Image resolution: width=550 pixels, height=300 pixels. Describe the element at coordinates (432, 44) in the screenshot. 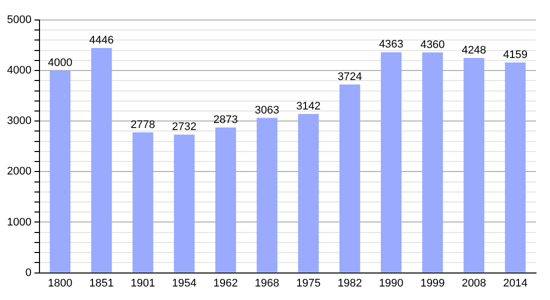

I see `data-label: 4360` at that location.